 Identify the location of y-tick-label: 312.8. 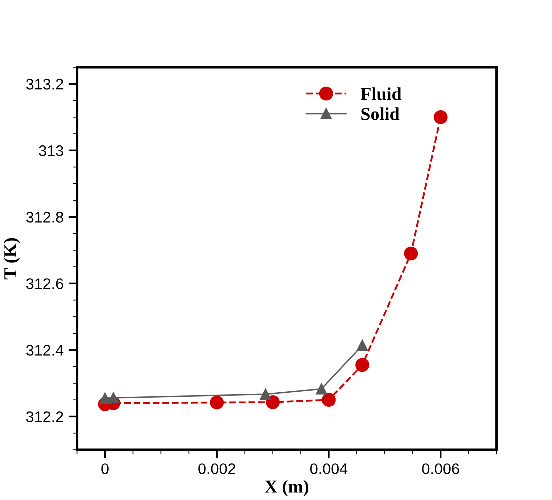
(45, 217).